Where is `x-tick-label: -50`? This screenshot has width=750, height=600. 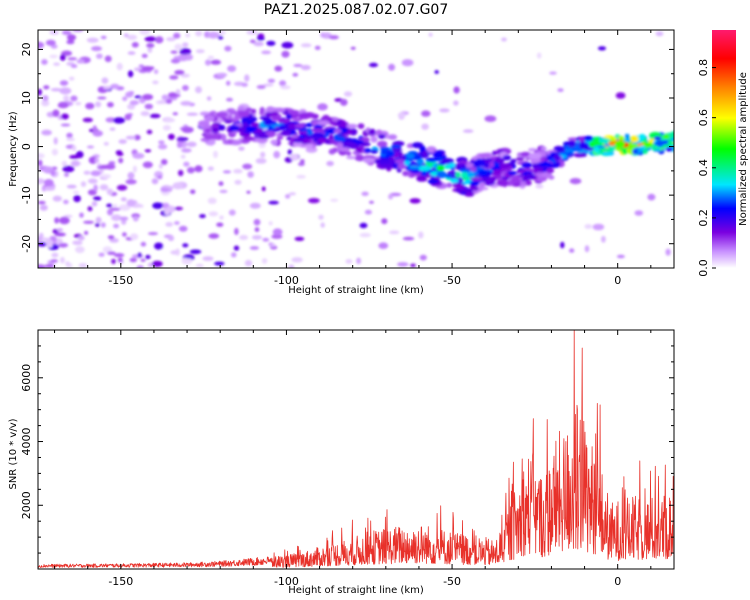 x-tick-label: -50 is located at coordinates (452, 280).